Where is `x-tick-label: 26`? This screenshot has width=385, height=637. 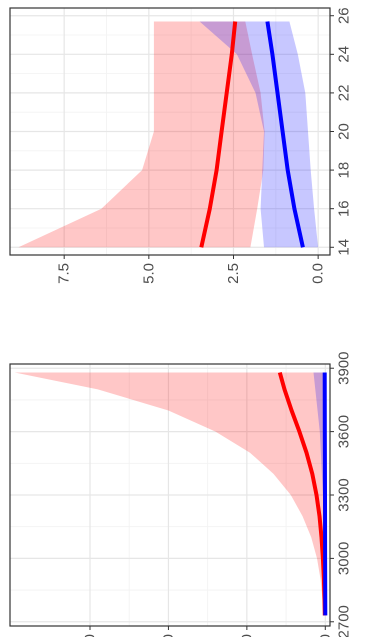 x-tick-label: 26 is located at coordinates (344, 15).